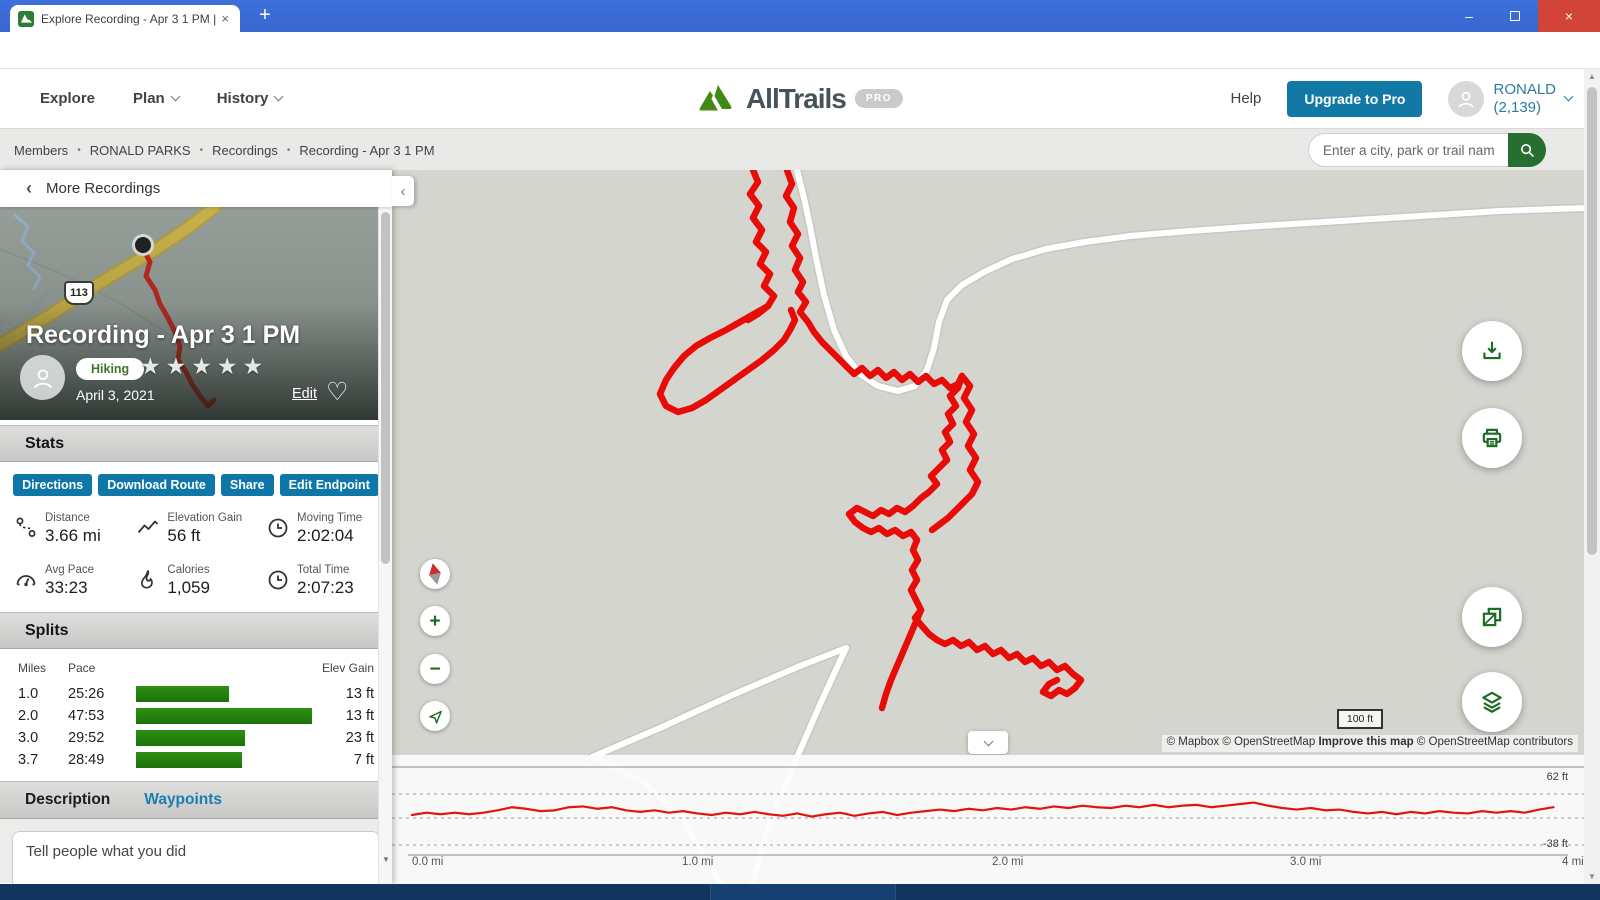  I want to click on nav-plan: Plan, so click(157, 98).